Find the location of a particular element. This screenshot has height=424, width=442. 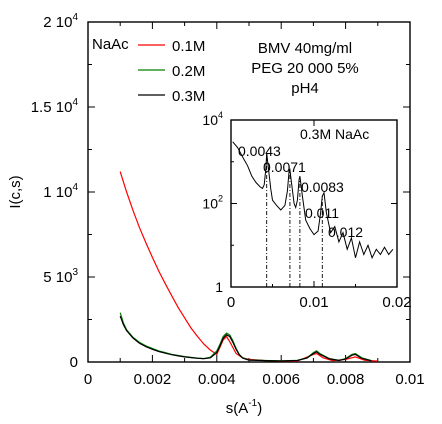

inset-peak-label: 0.011 is located at coordinates (322, 213).